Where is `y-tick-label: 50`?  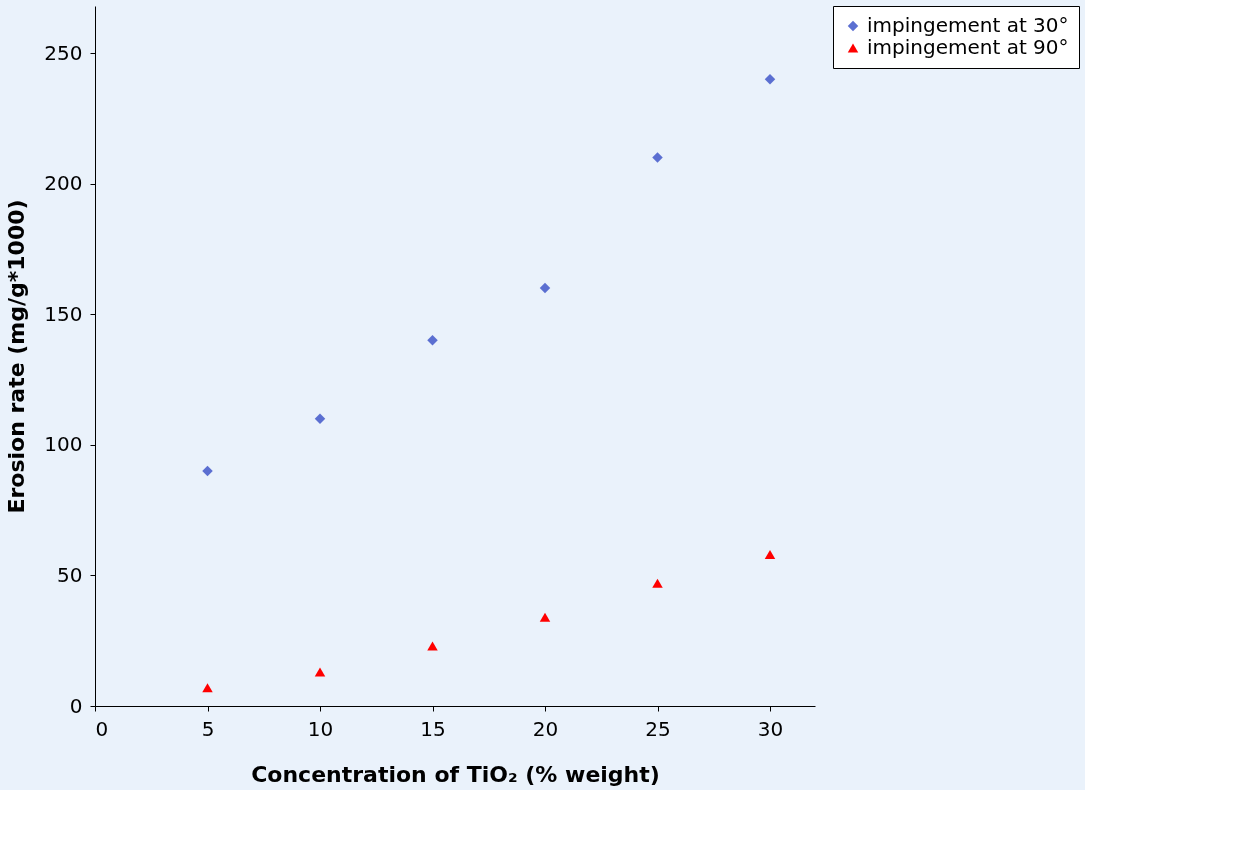 y-tick-label: 50 is located at coordinates (70, 574).